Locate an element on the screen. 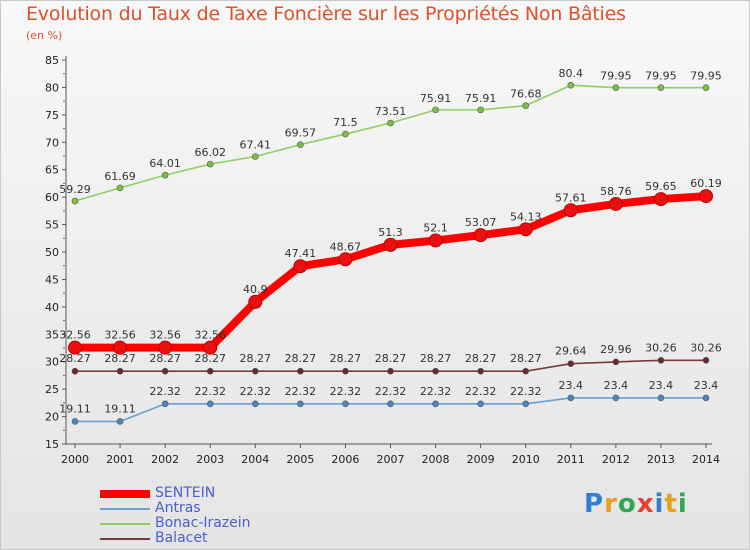  y-tick-label: 85 is located at coordinates (52, 60).